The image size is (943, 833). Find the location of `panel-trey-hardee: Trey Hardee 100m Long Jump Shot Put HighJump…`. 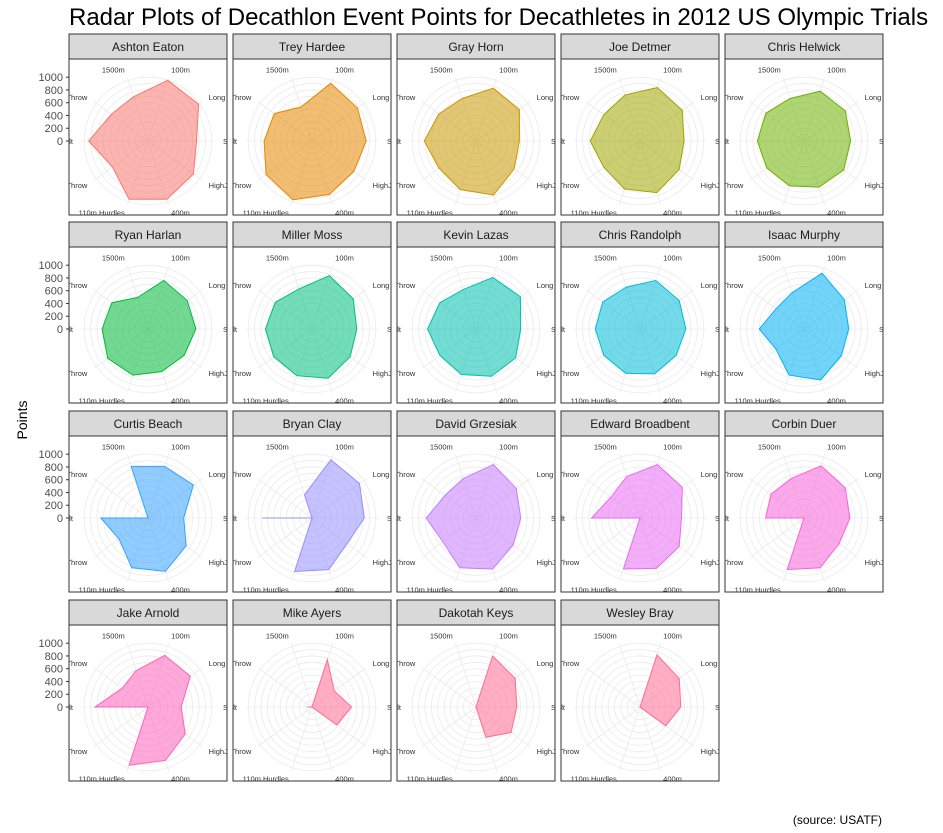

panel-trey-hardee: Trey Hardee 100m Long Jump Shot Put HighJump… is located at coordinates (312, 124).